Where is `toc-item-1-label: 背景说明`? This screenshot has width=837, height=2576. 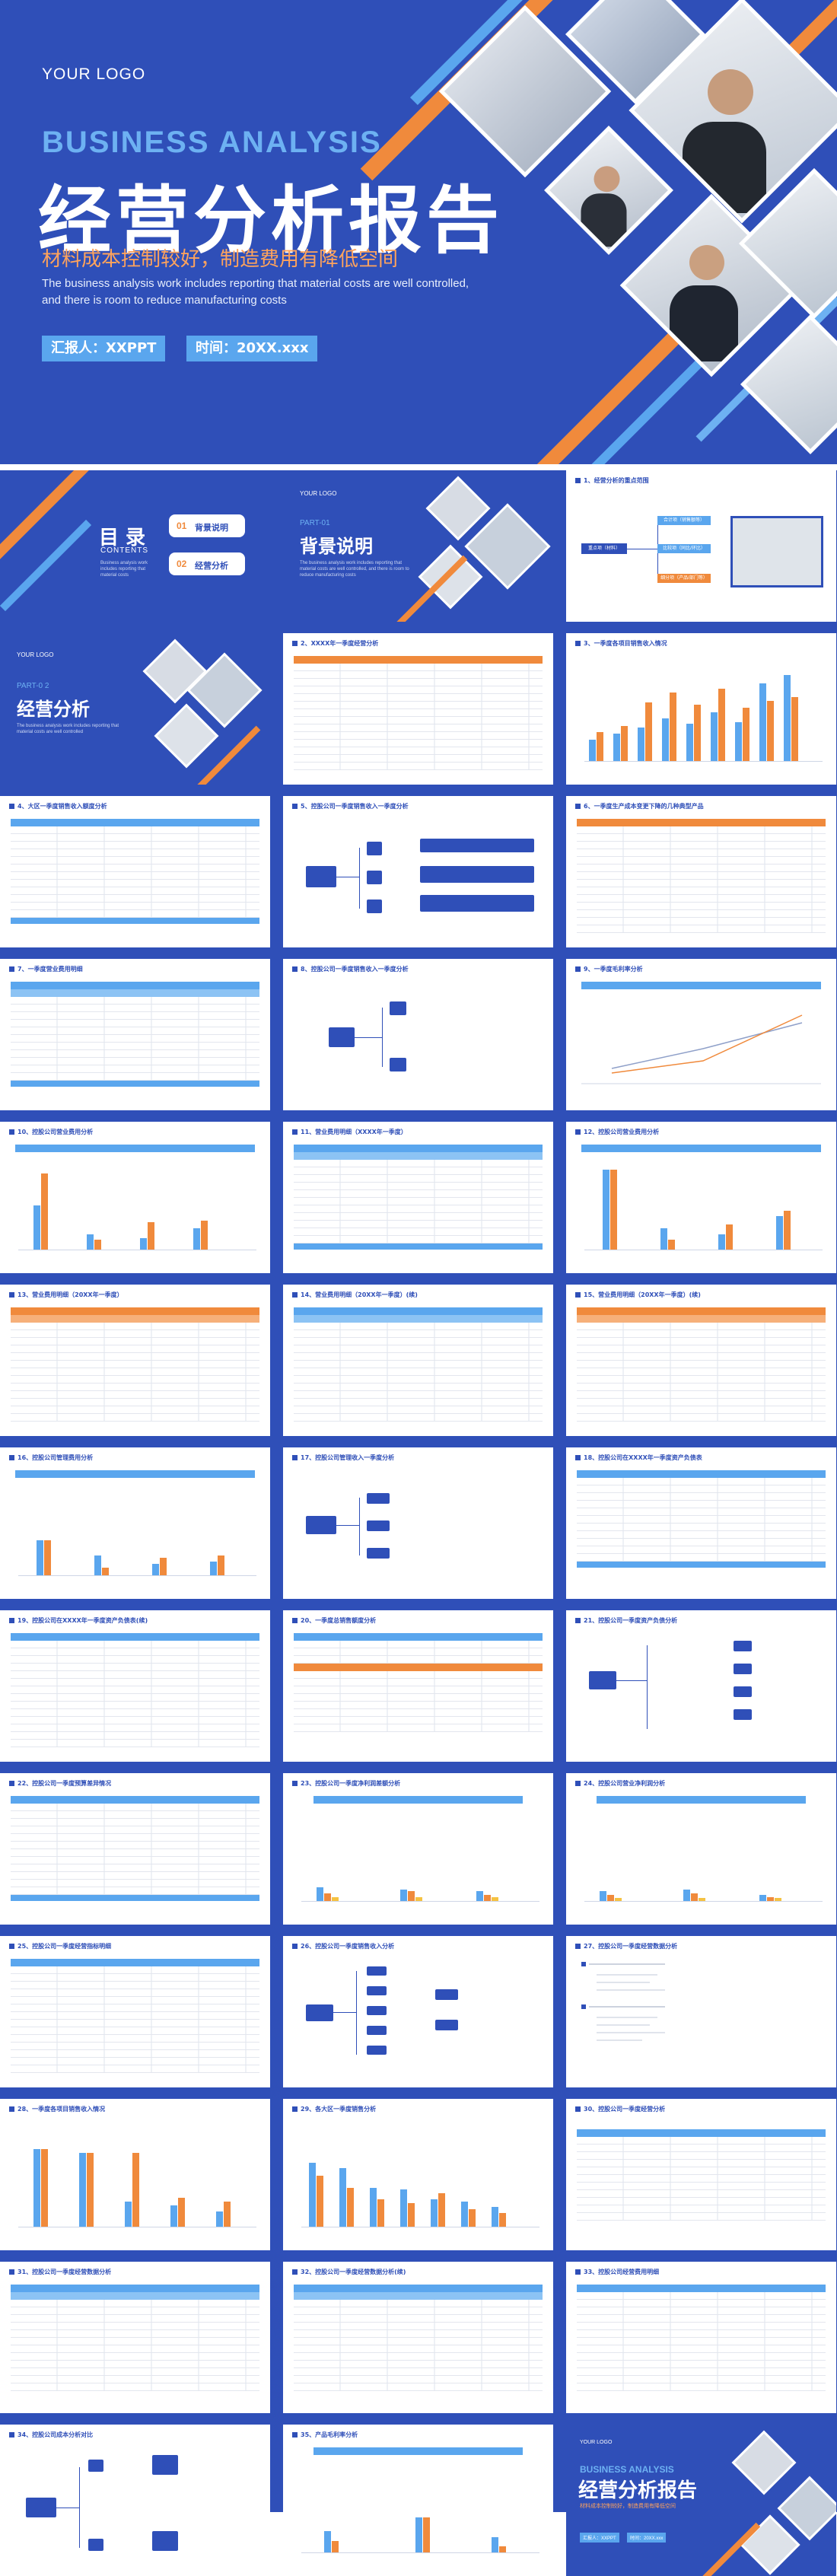 toc-item-1-label: 背景说明 is located at coordinates (211, 528).